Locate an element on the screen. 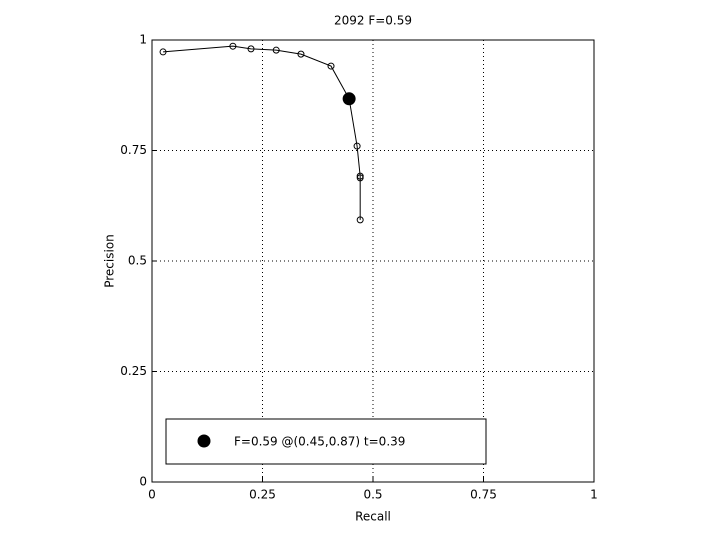 The width and height of the screenshot is (720, 540). legend-label: F=0.59 @(0.45,0.87) t=0.39 is located at coordinates (319, 442).